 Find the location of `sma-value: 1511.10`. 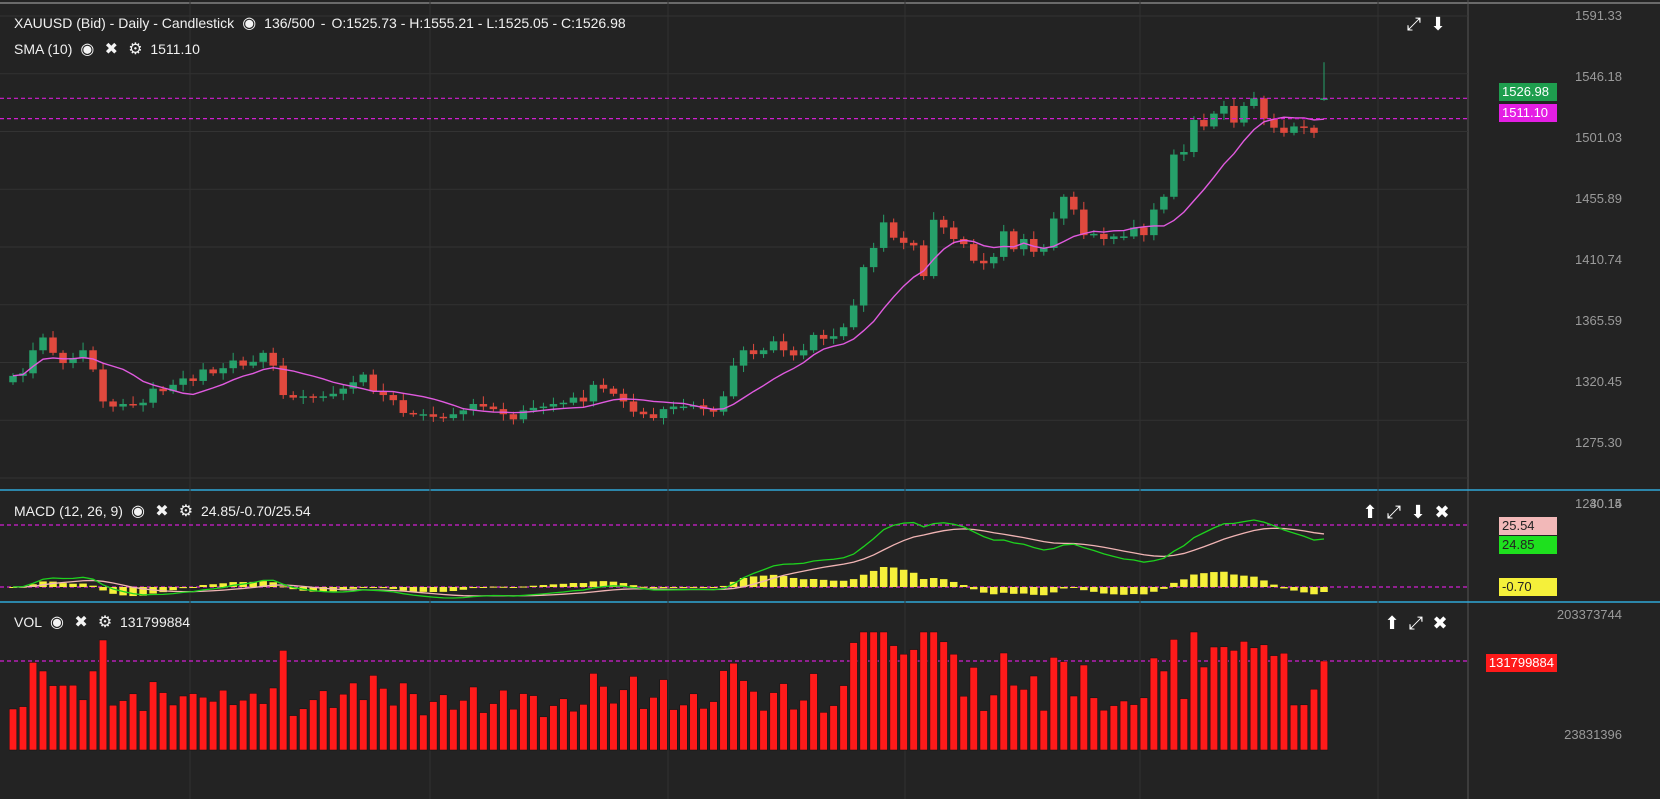

sma-value: 1511.10 is located at coordinates (175, 49).